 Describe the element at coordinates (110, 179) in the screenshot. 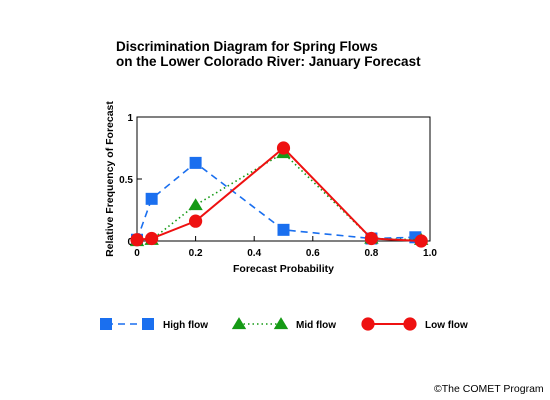

I see `y-axis-label: Relative Frequency of Forecast` at that location.